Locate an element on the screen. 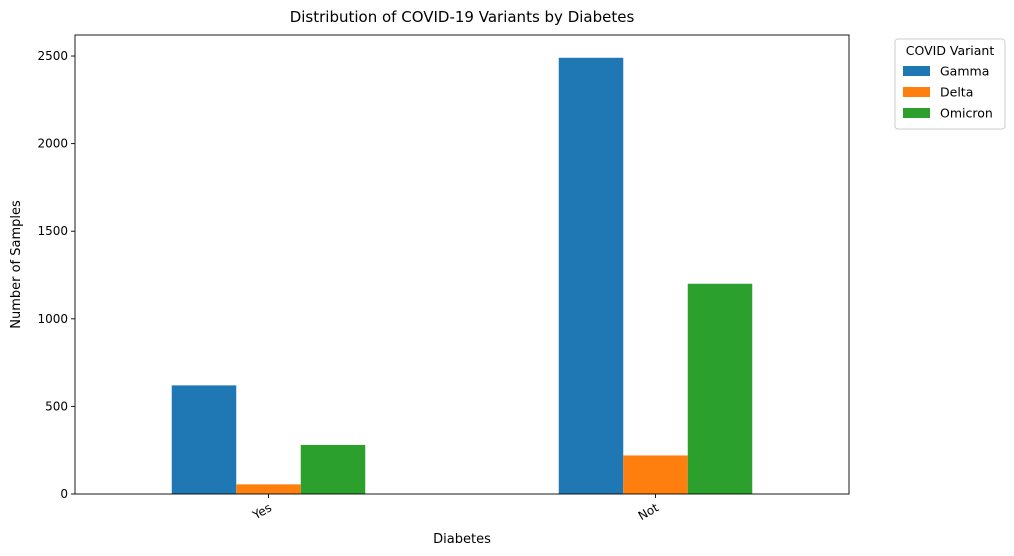  legend-label-delta: Delta is located at coordinates (956, 92).